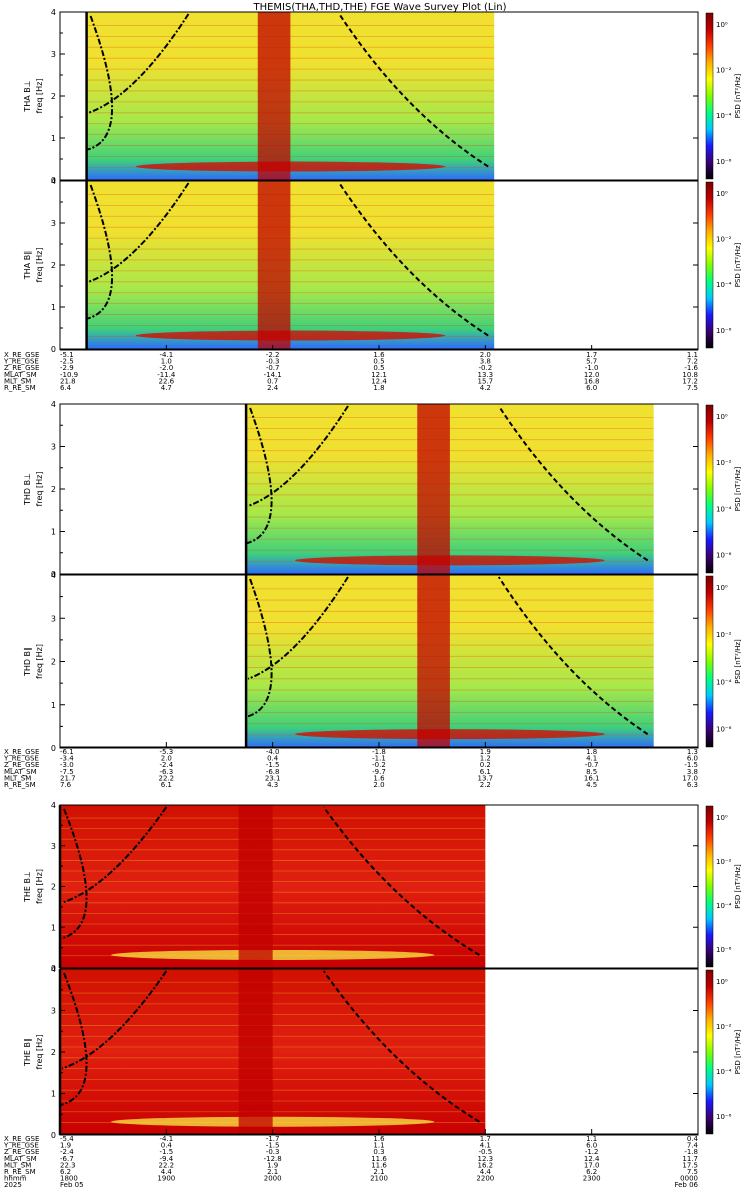  What do you see at coordinates (166, 388) in the screenshot?
I see `ephem-value: 4.7` at bounding box center [166, 388].